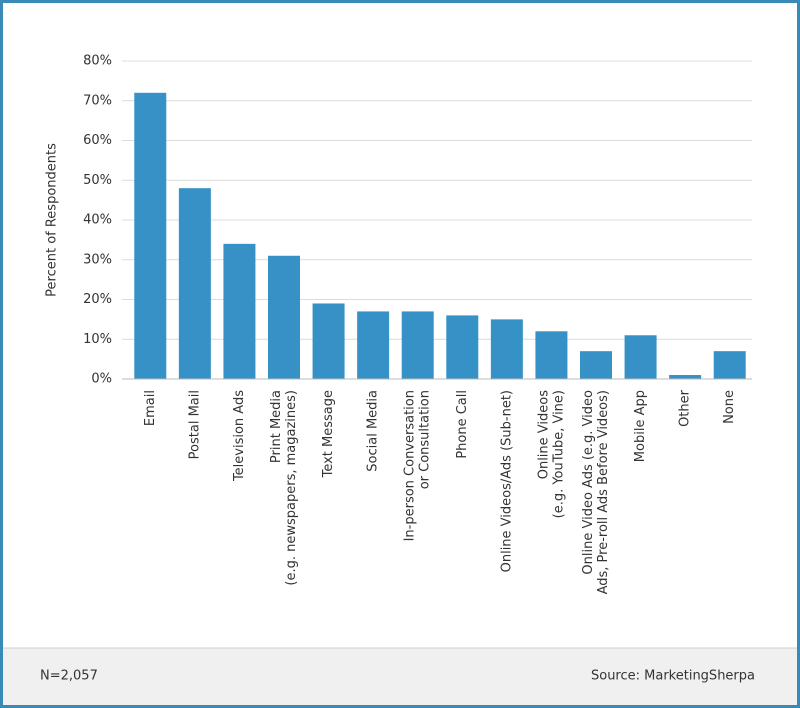 Image resolution: width=800 pixels, height=708 pixels. What do you see at coordinates (97, 339) in the screenshot?
I see `y-tick-label: 10%` at bounding box center [97, 339].